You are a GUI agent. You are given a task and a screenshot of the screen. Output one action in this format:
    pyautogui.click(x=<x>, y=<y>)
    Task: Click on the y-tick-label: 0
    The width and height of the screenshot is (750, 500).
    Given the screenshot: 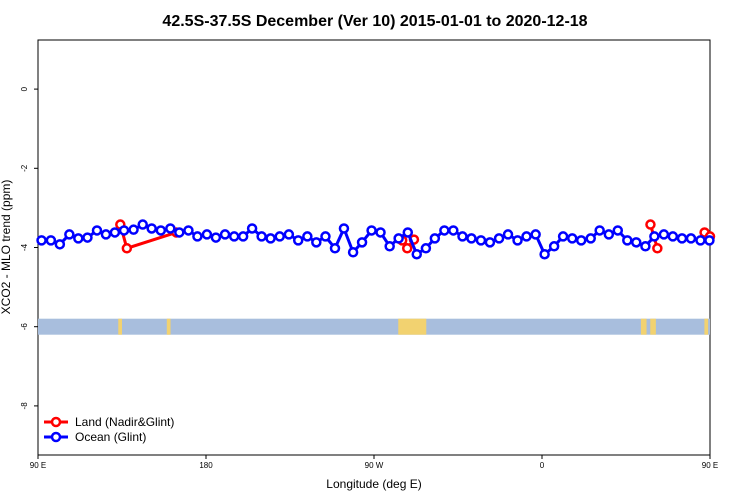 What is the action you would take?
    pyautogui.click(x=24, y=88)
    